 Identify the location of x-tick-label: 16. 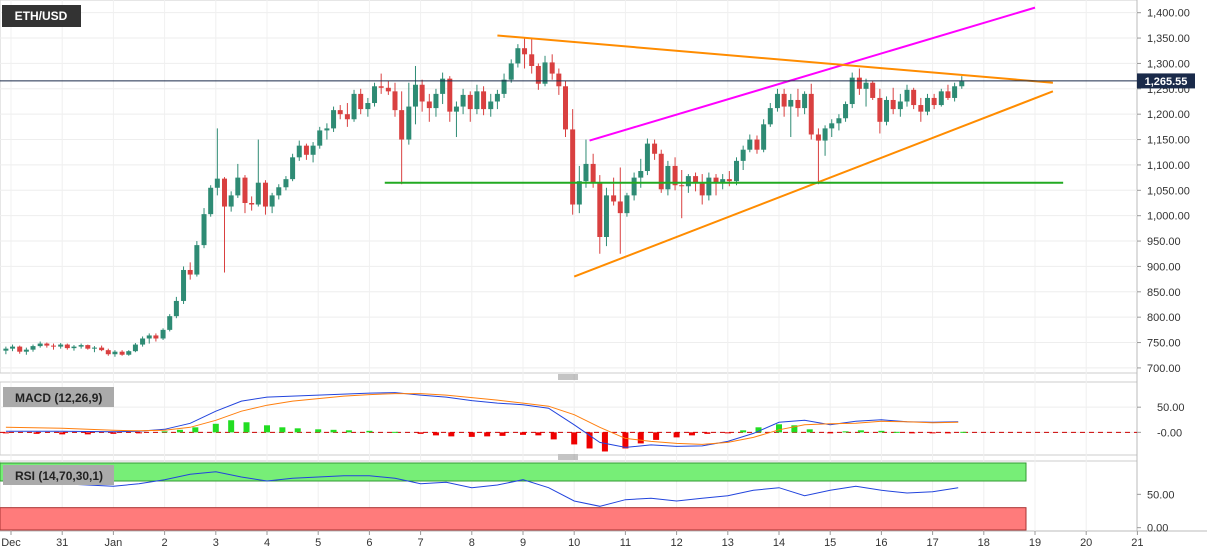
(881, 543).